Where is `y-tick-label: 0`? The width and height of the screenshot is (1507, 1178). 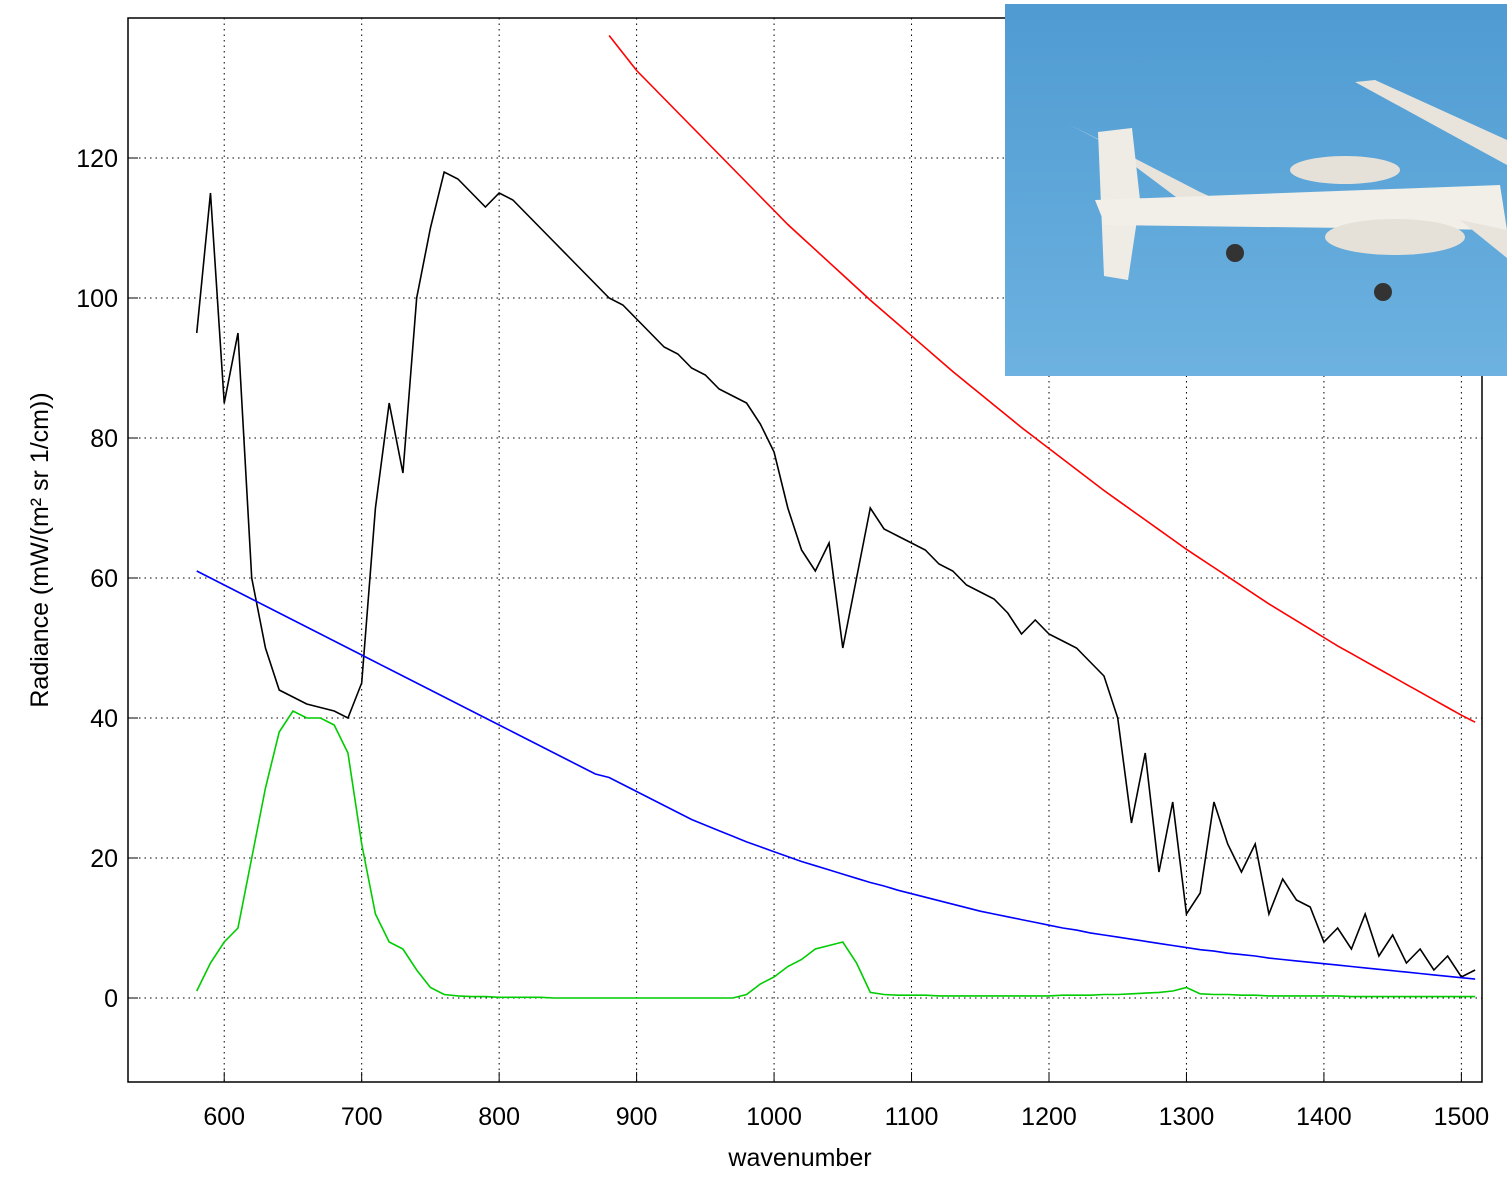 y-tick-label: 0 is located at coordinates (111, 999).